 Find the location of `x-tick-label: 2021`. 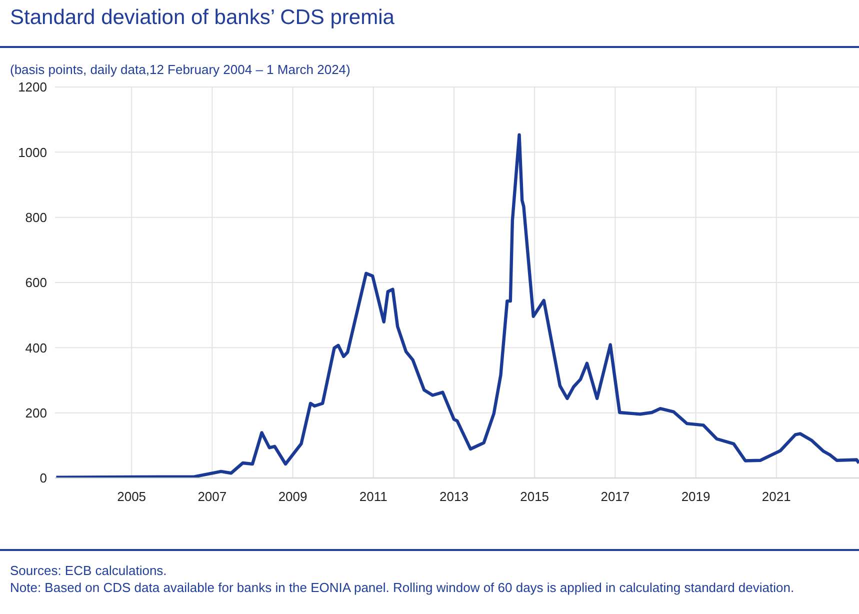

x-tick-label: 2021 is located at coordinates (776, 496).